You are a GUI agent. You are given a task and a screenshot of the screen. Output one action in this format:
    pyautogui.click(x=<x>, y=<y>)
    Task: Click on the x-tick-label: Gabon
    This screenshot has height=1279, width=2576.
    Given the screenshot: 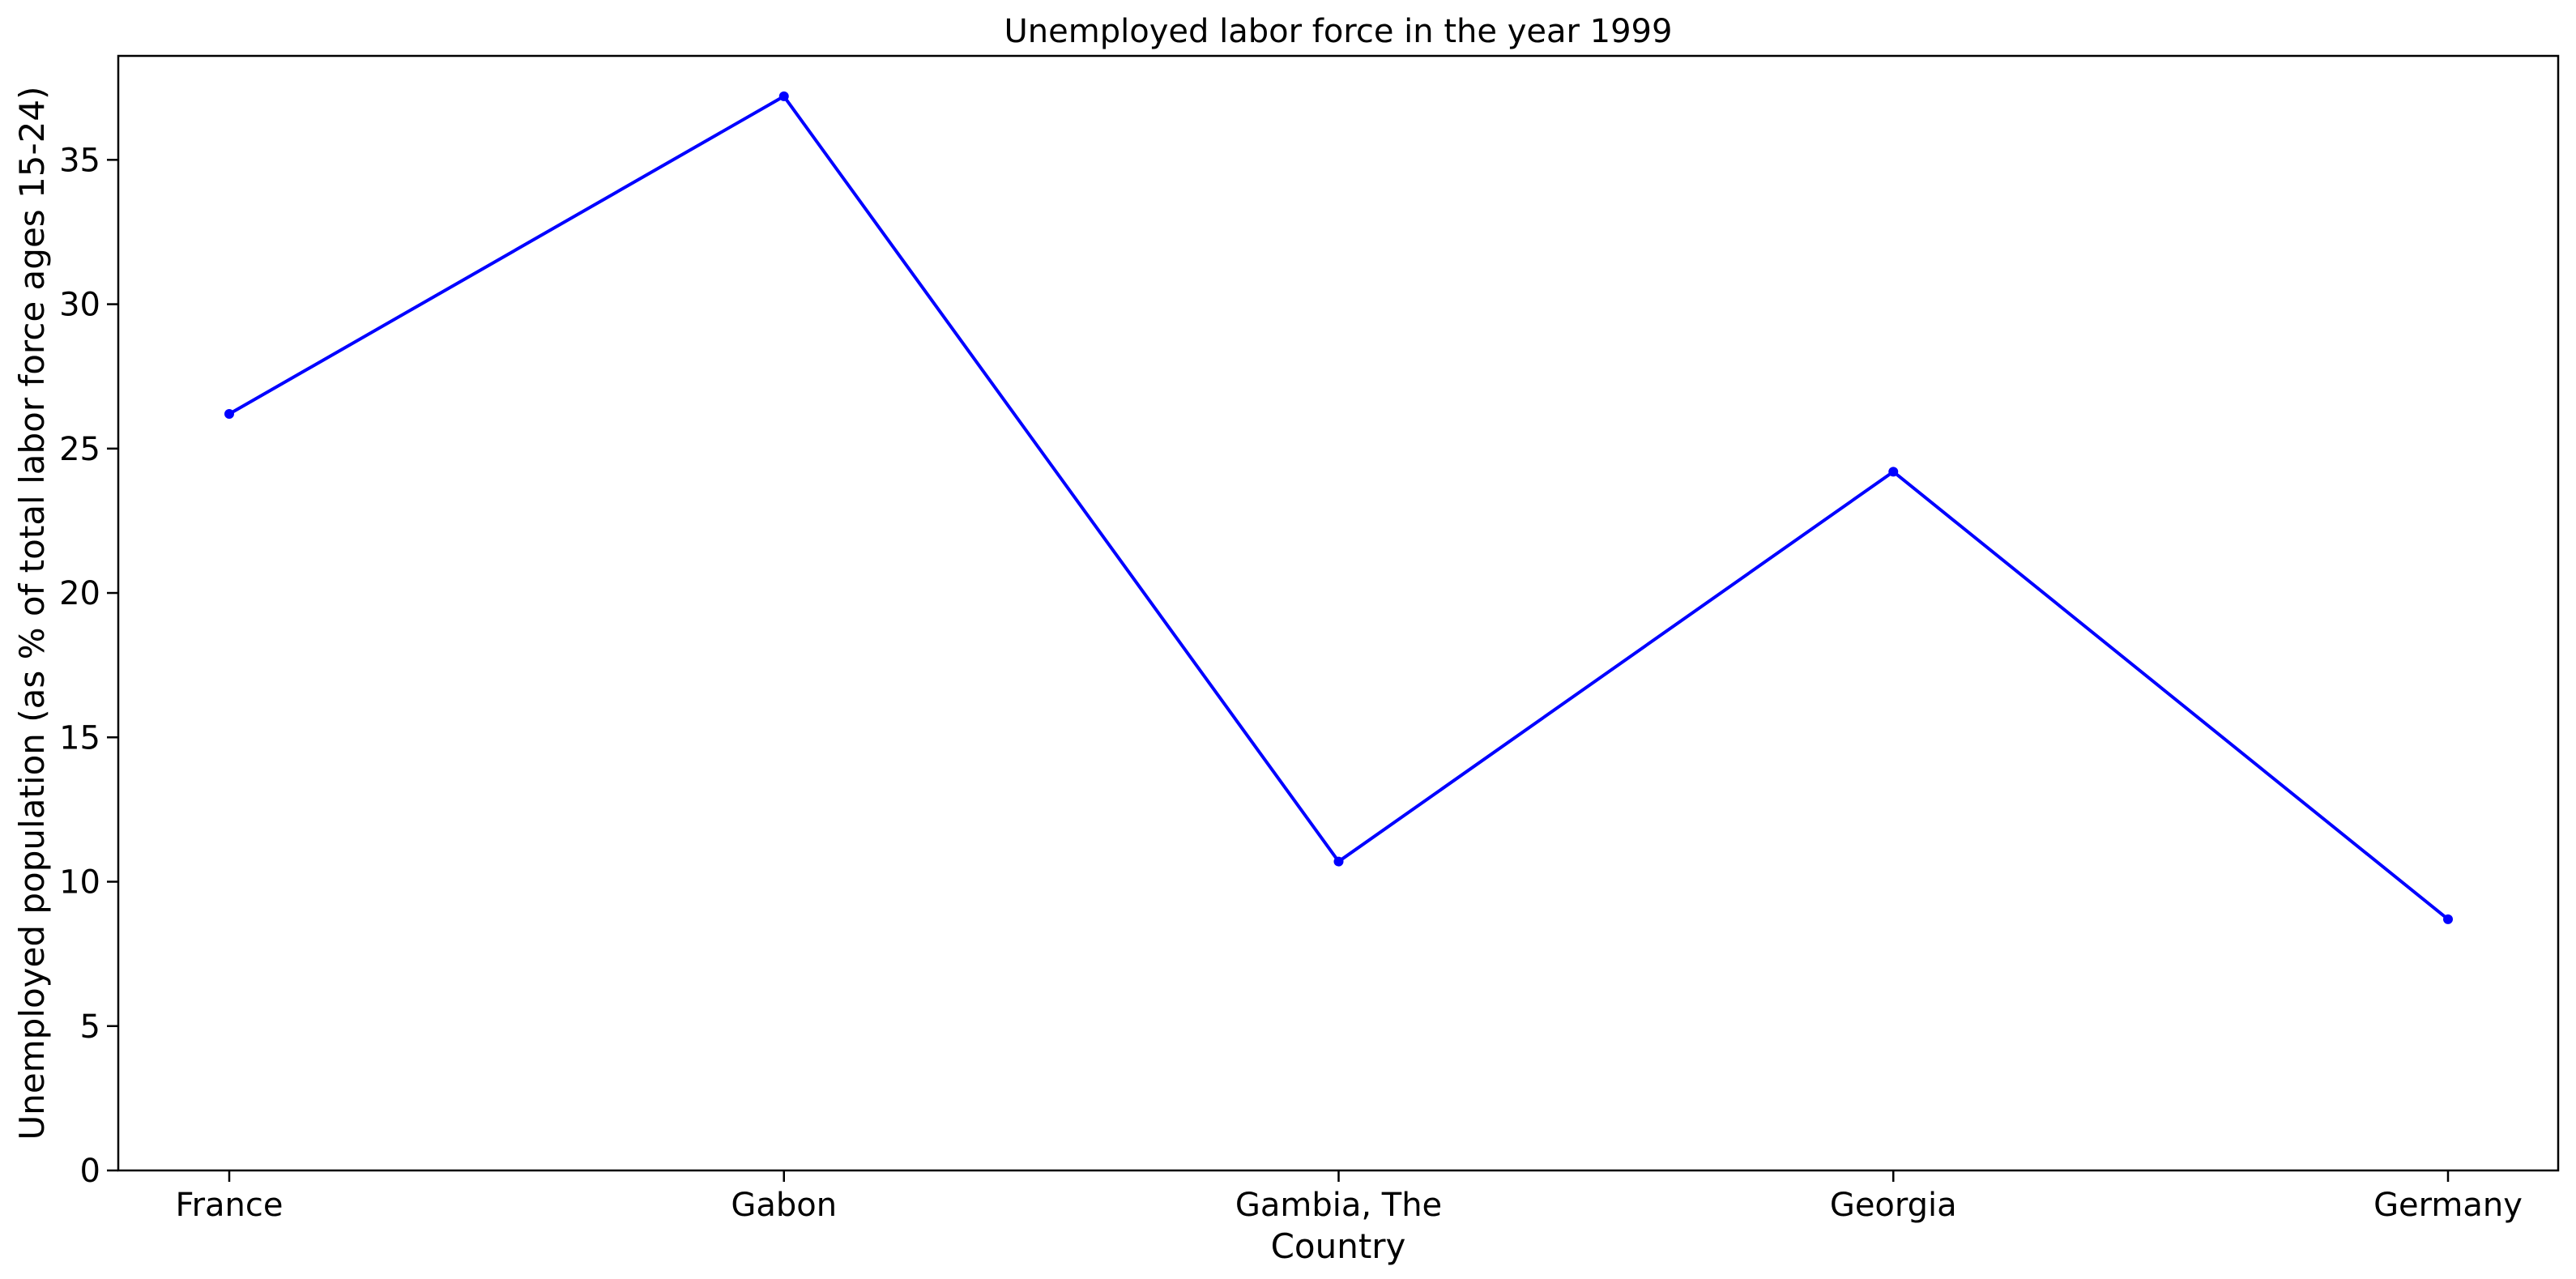 What is the action you would take?
    pyautogui.click(x=784, y=1205)
    